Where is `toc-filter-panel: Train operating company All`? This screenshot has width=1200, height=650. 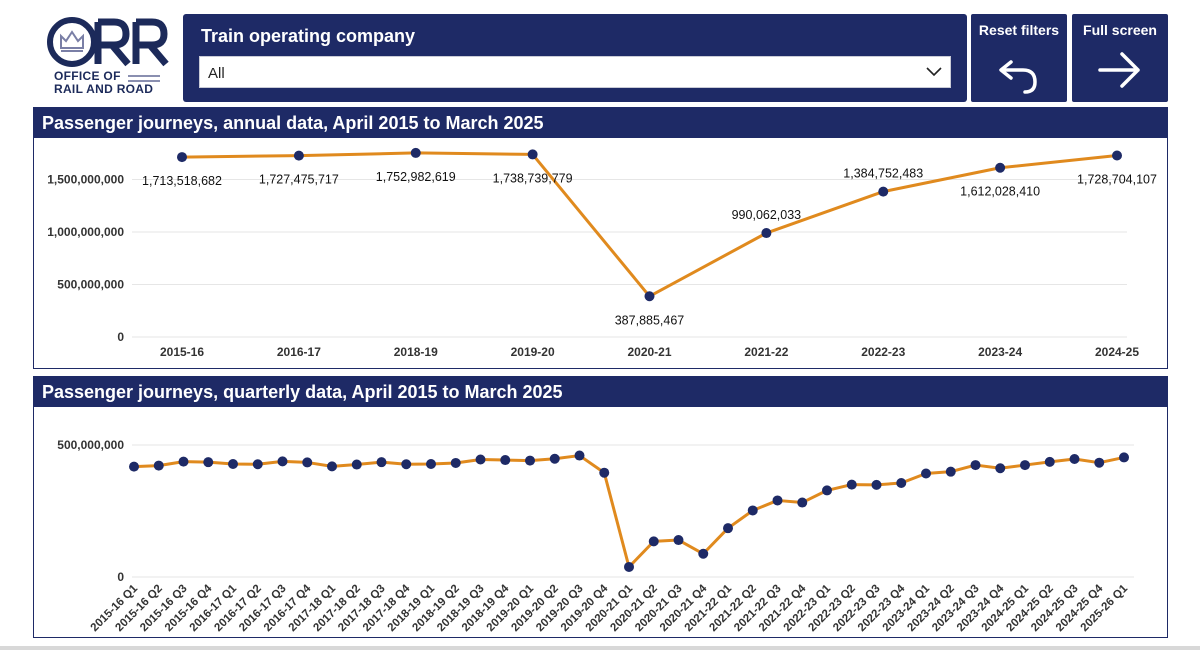
toc-filter-panel: Train operating company All is located at coordinates (575, 58).